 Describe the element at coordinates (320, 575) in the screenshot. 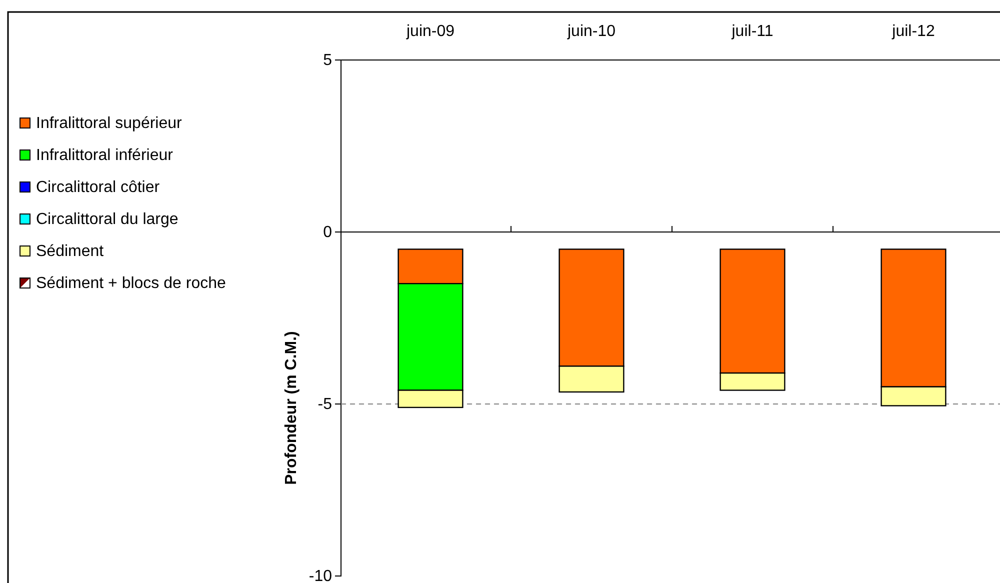

I see `y-tick-label: -10` at that location.